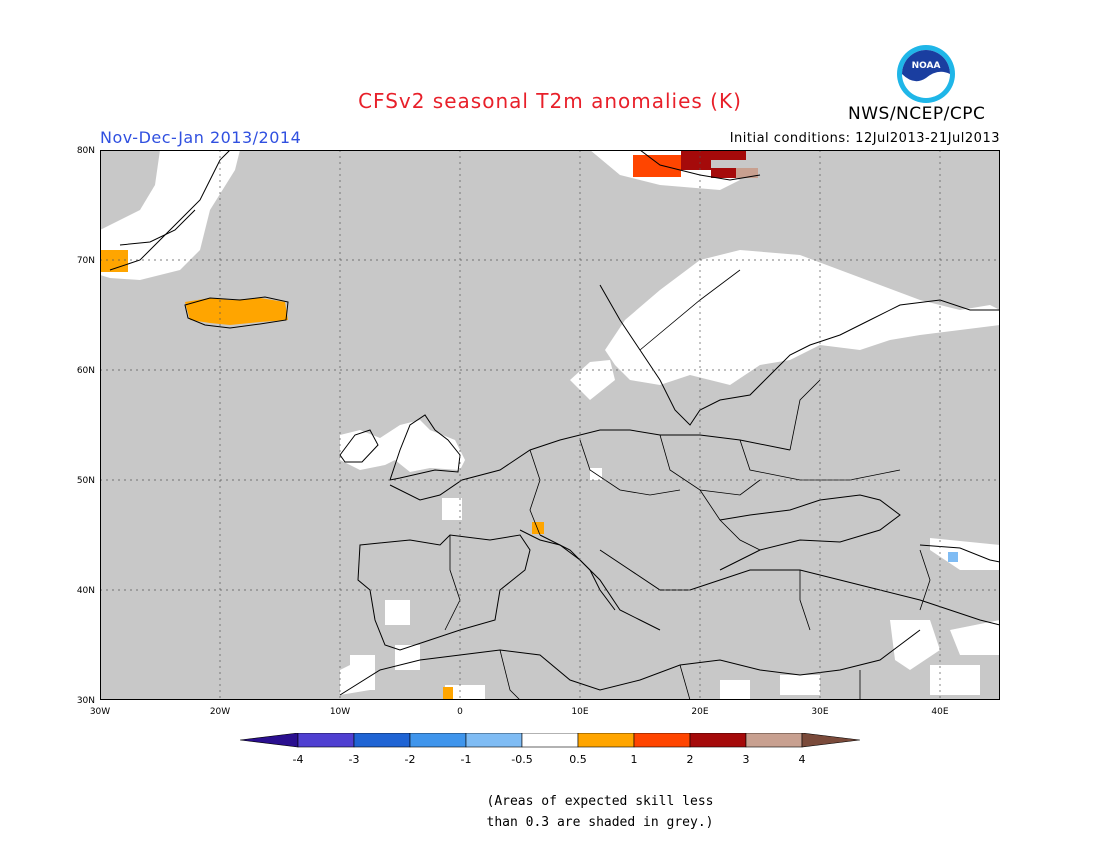 Image resolution: width=1100 pixels, height=850 pixels. I want to click on lat-tick-label: 50N, so click(86, 481).